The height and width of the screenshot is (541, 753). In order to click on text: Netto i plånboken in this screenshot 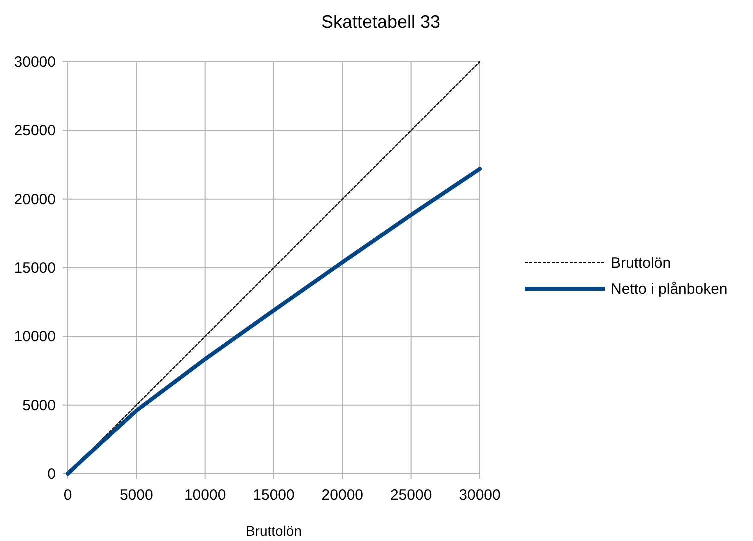, I will do `click(669, 289)`.